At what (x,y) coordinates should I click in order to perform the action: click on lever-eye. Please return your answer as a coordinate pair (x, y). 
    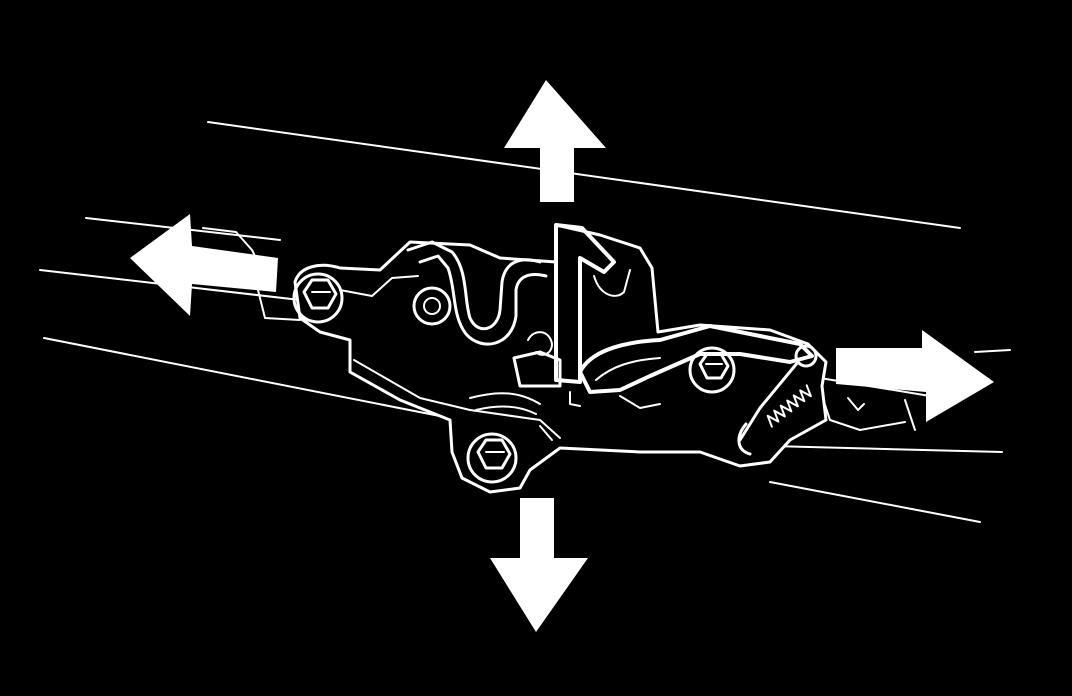
    Looking at the image, I should click on (806, 356).